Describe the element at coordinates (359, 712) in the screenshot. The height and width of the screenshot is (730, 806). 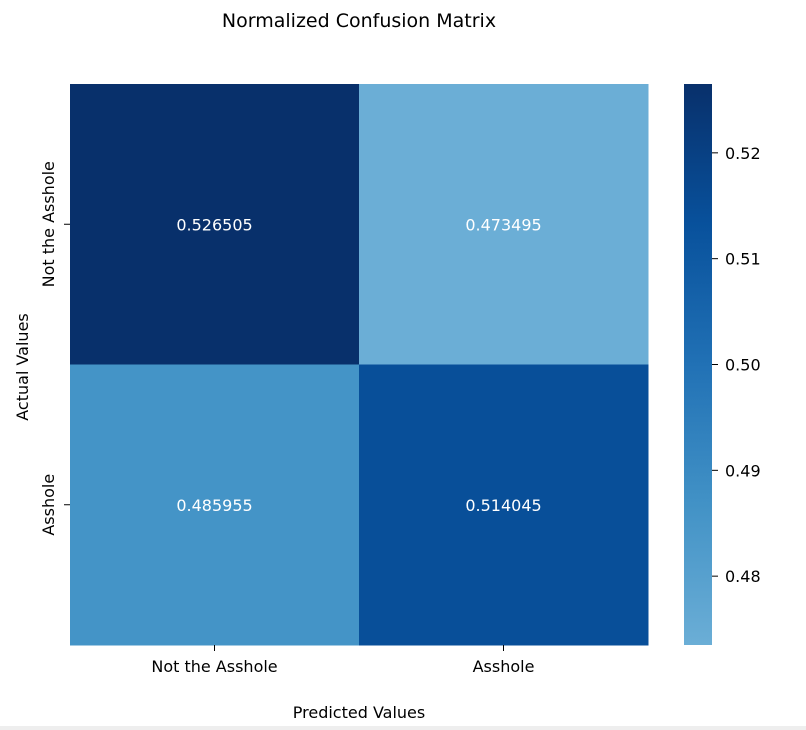
I see `x-axis-label: Predicted Values` at that location.